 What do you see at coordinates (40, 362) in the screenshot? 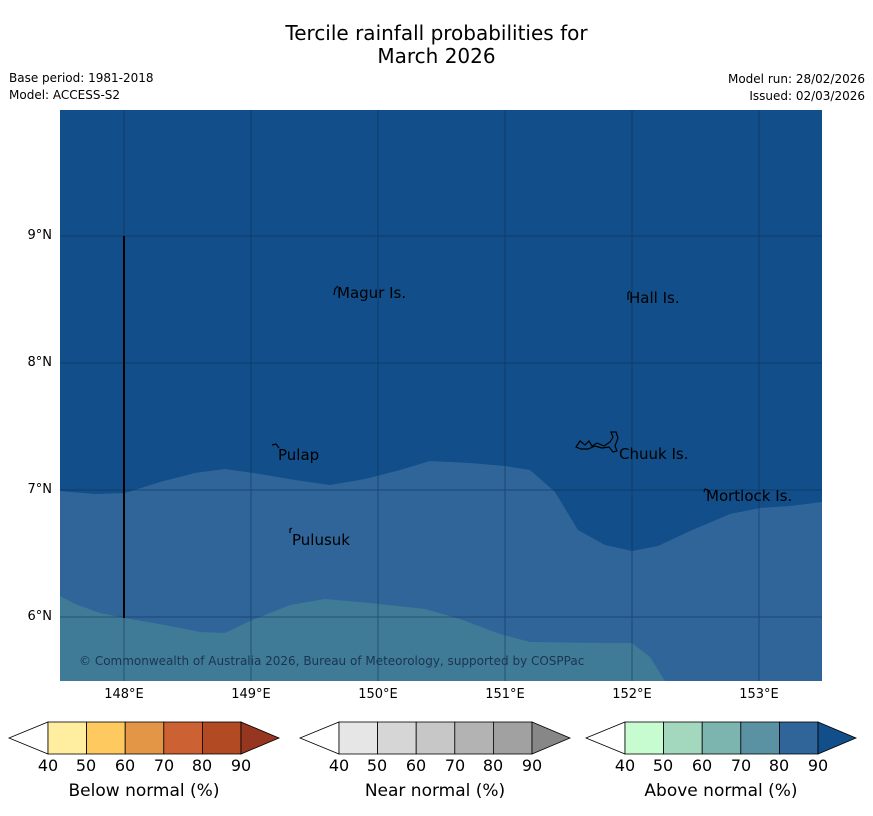
I see `lat-label-8n: 8°N` at bounding box center [40, 362].